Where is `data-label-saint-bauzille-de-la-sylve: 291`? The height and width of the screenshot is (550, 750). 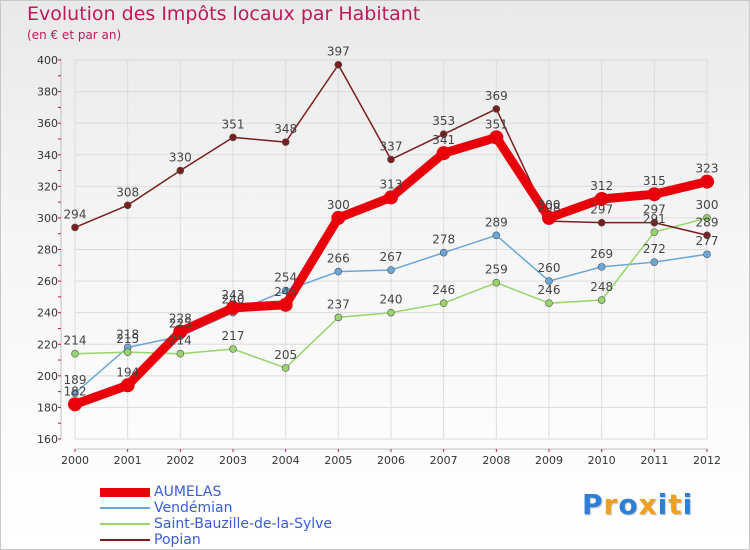
data-label-saint-bauzille-de-la-sylve: 291 is located at coordinates (654, 219).